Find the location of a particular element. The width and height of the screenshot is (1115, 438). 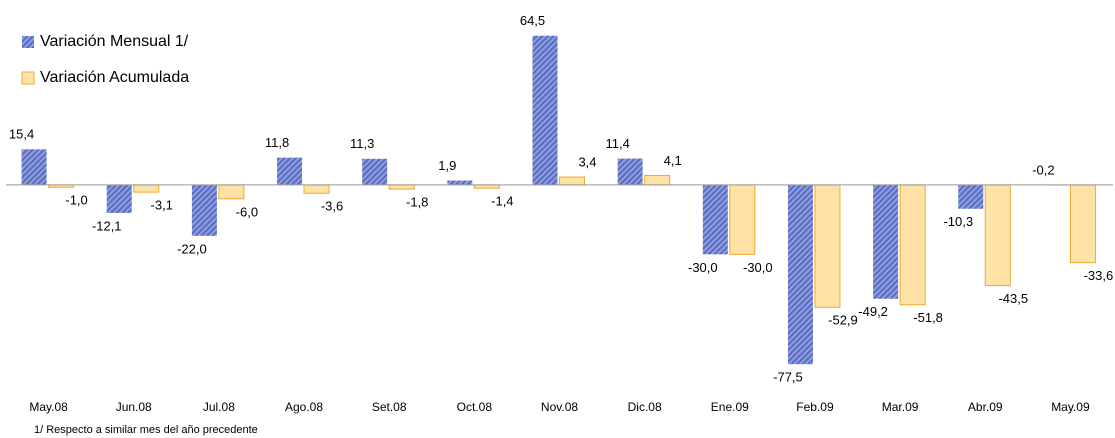

x-tick-label: Jun.08 is located at coordinates (134, 407).